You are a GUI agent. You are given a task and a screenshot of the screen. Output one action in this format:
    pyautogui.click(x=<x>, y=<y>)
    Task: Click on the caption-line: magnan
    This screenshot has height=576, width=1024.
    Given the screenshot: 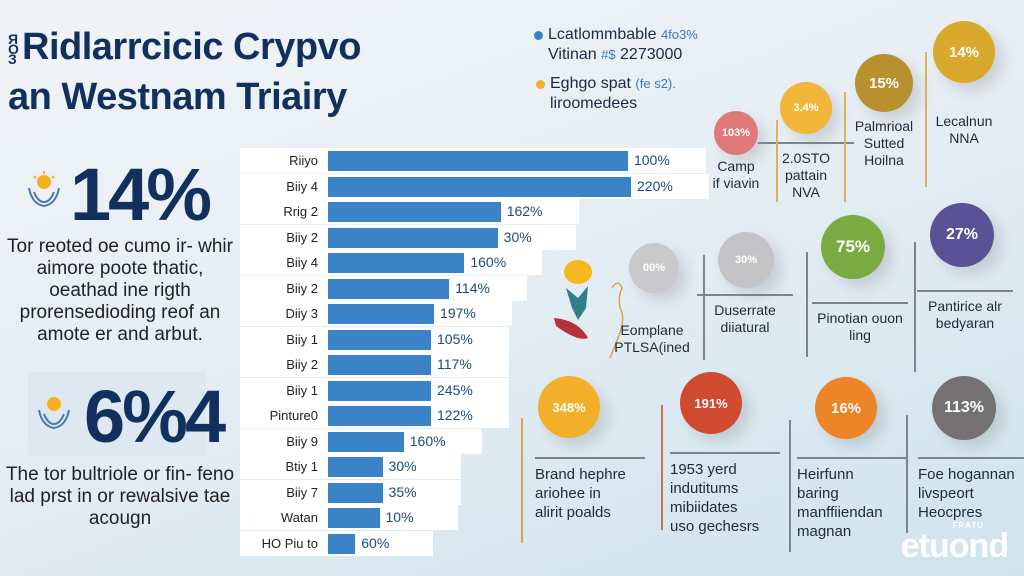 What is the action you would take?
    pyautogui.click(x=824, y=531)
    